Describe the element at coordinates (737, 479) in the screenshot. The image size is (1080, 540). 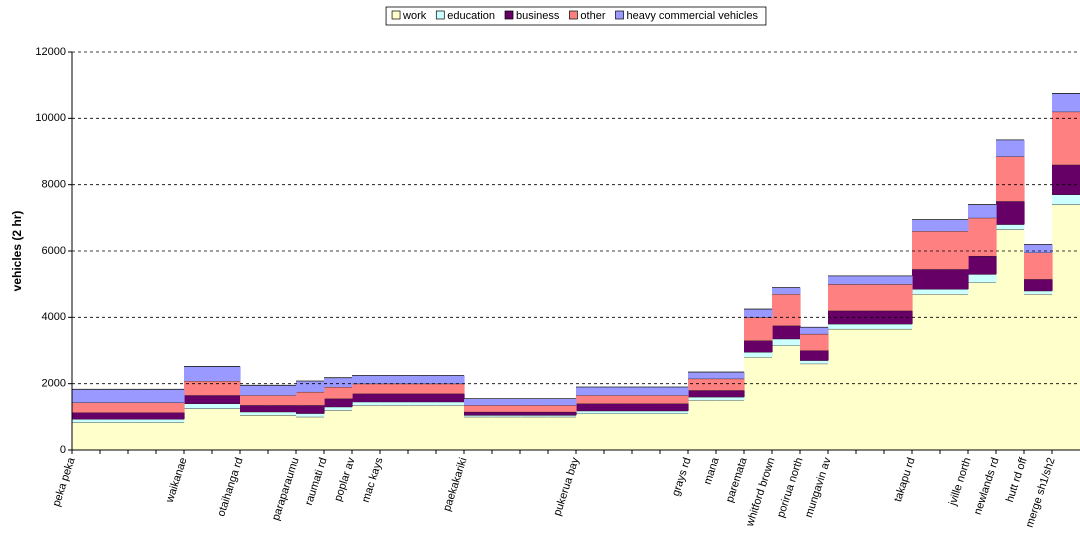
I see `x-tick-label: paremata` at that location.